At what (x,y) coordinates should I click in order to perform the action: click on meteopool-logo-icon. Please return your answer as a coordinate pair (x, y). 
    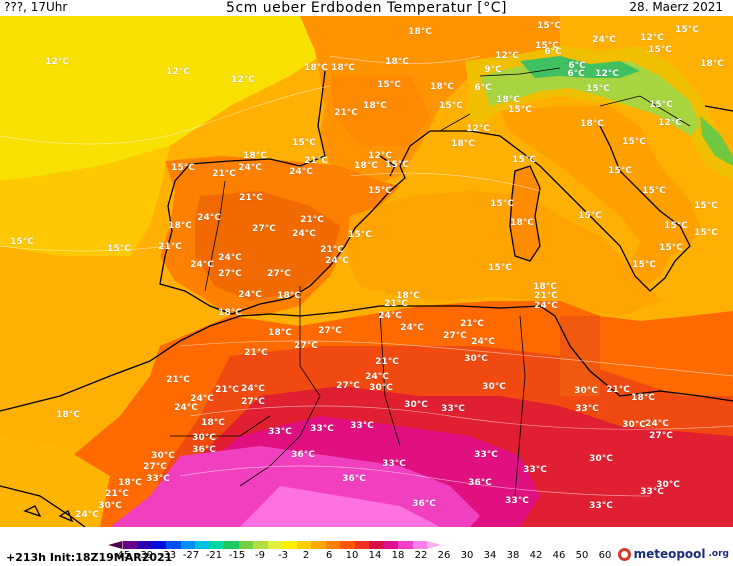
    Looking at the image, I should click on (624, 554).